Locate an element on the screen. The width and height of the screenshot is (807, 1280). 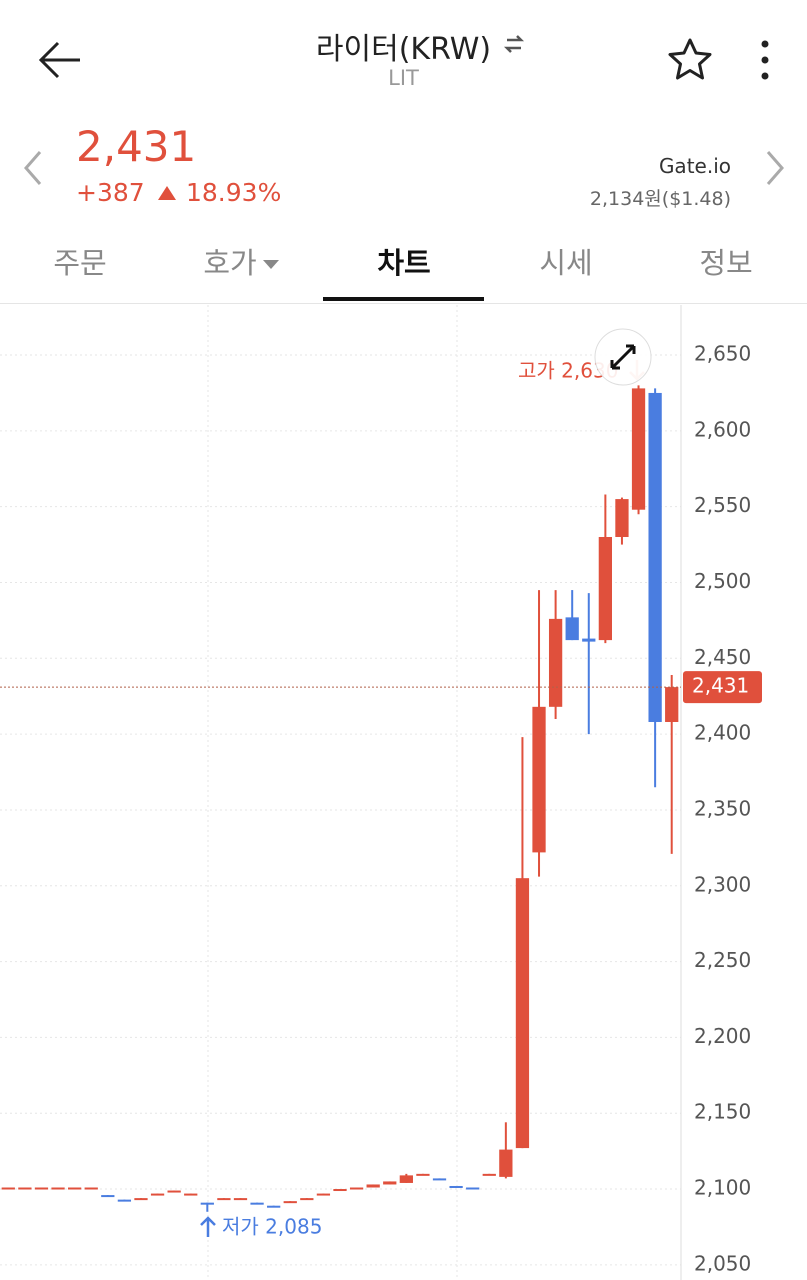
y-tick-label: 2,600 is located at coordinates (722, 429).